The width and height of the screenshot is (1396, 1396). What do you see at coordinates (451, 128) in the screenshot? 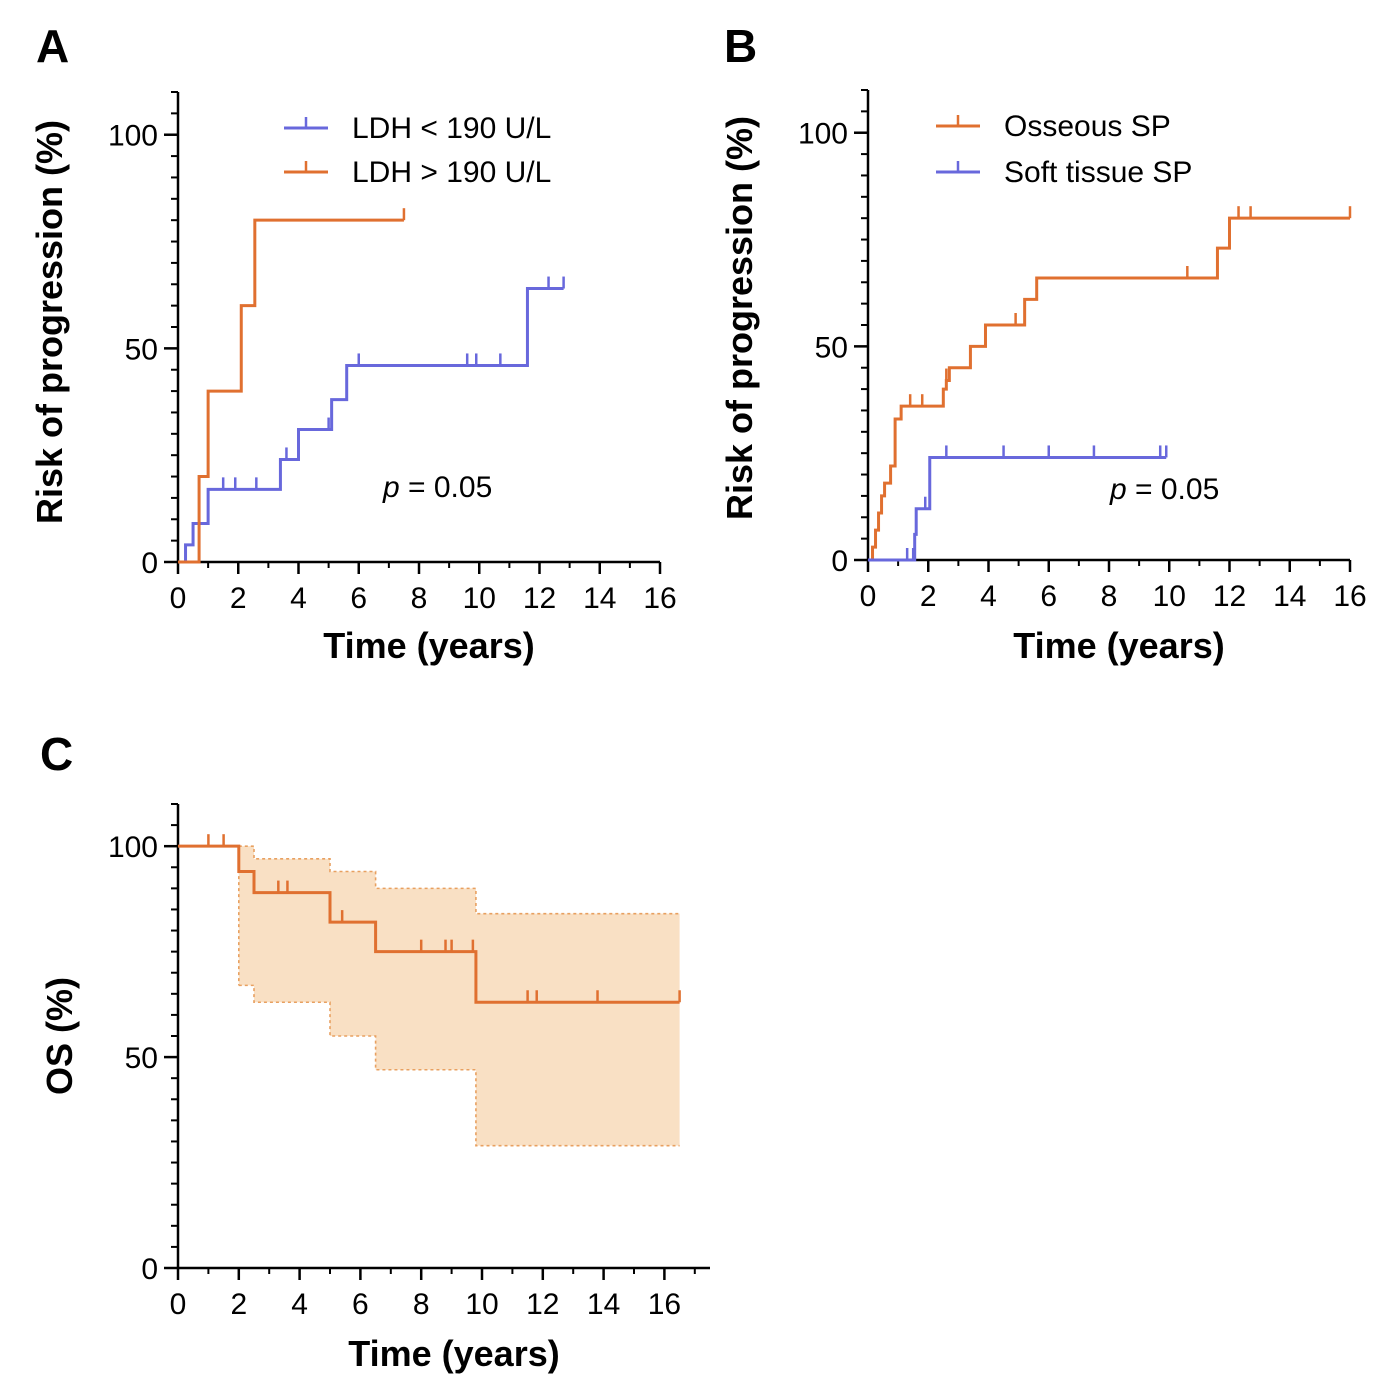
I see `panel-a-legend-label: LDH < 190 U/L` at bounding box center [451, 128].